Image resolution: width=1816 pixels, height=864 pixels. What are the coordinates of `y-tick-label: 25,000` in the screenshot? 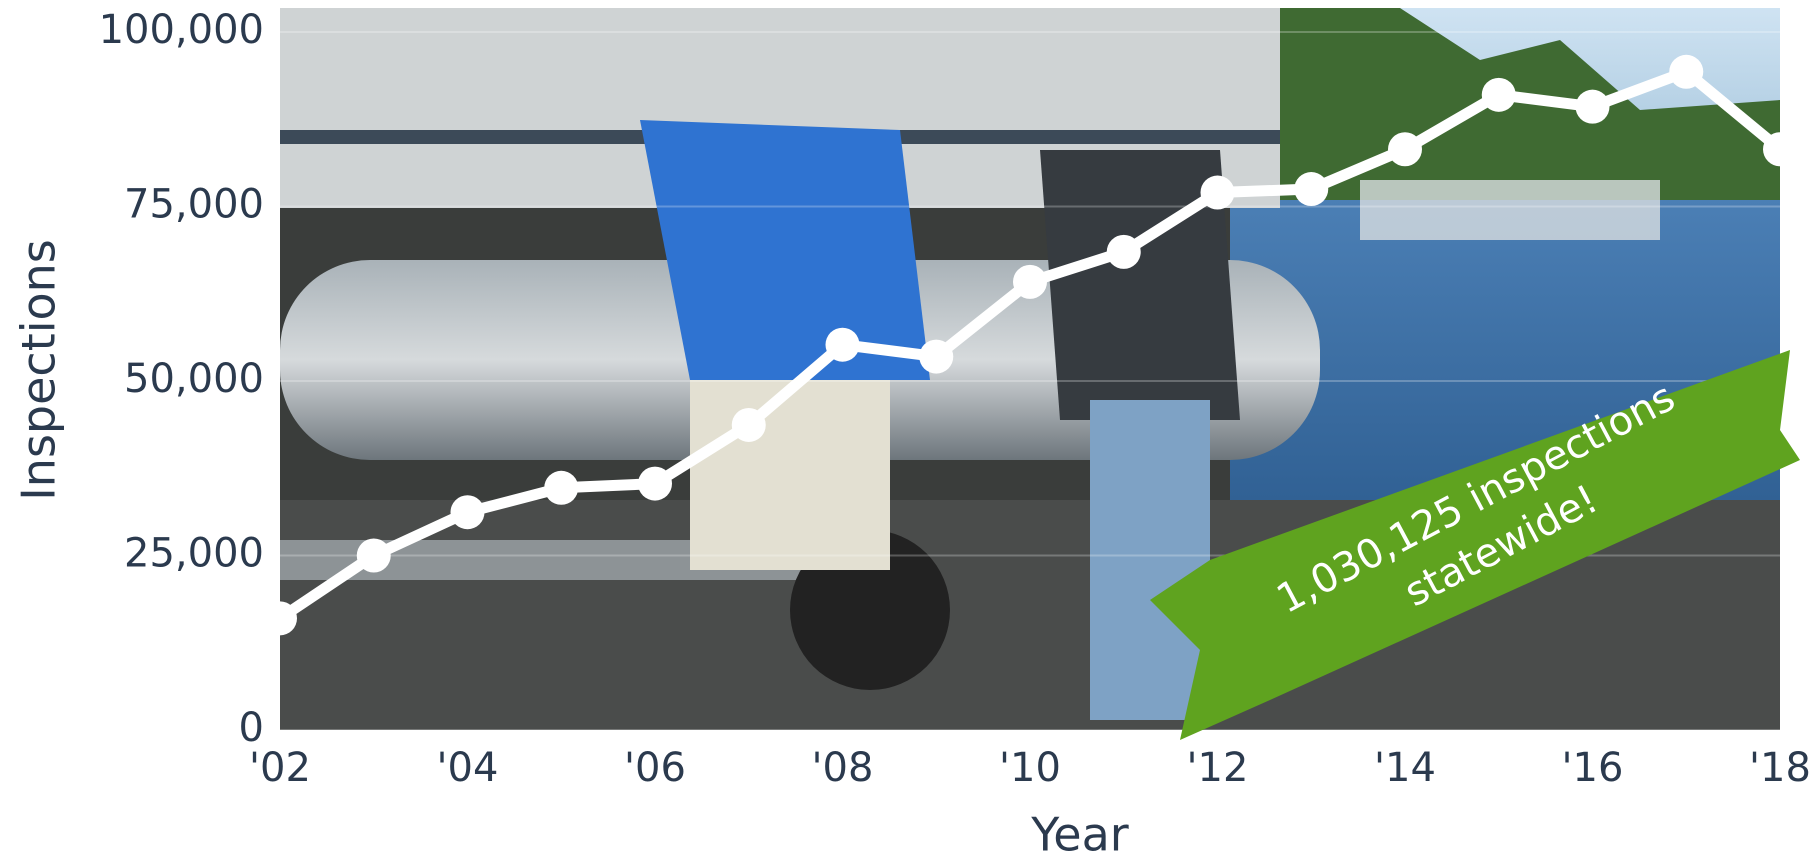 It's located at (194, 554).